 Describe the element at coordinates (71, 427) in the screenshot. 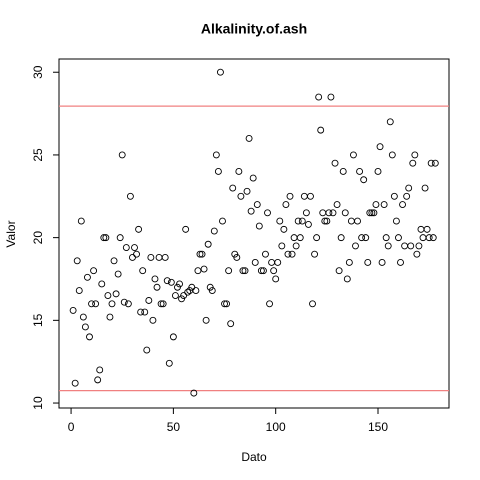

I see `x-tick-label: 0` at that location.